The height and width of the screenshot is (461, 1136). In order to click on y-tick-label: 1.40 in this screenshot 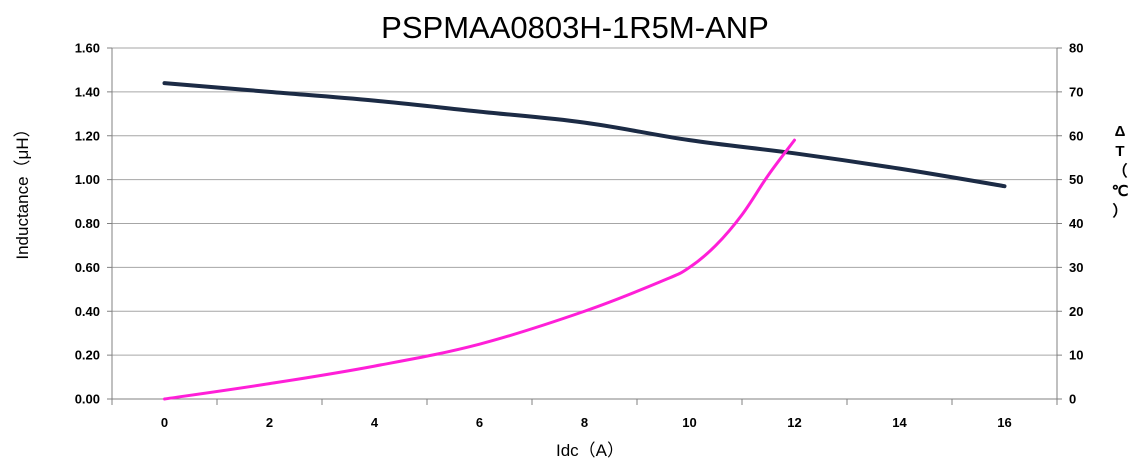, I will do `click(87, 91)`.